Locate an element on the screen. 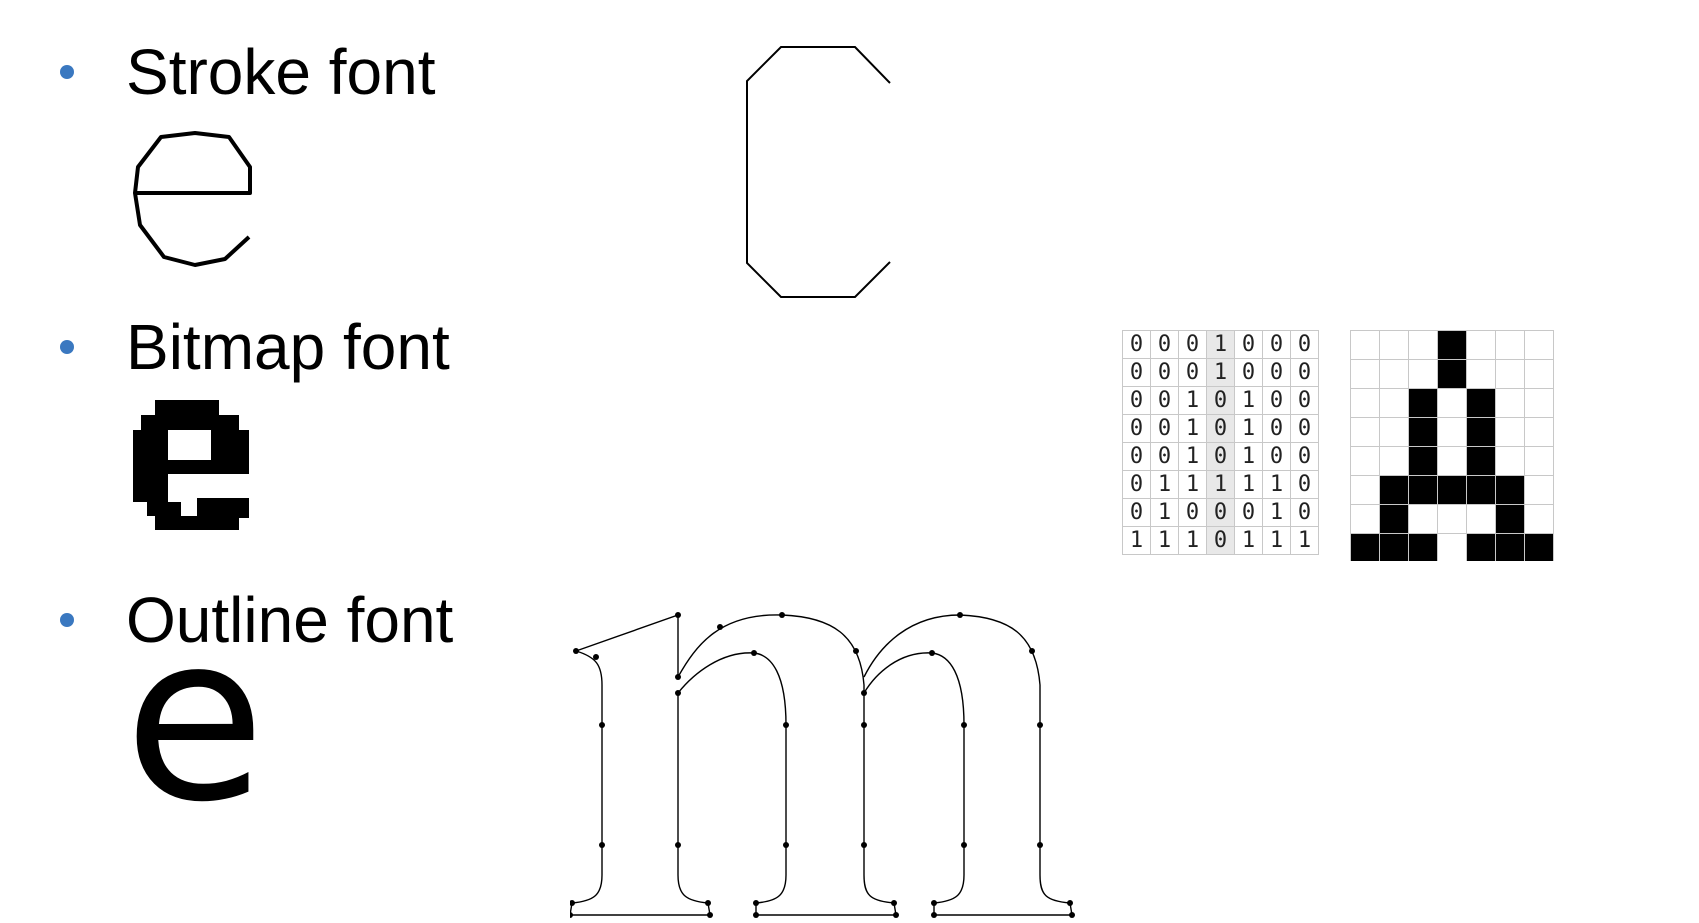 The width and height of the screenshot is (1699, 923). bullet-bitmap-font: Bitmap font is located at coordinates (255, 347).